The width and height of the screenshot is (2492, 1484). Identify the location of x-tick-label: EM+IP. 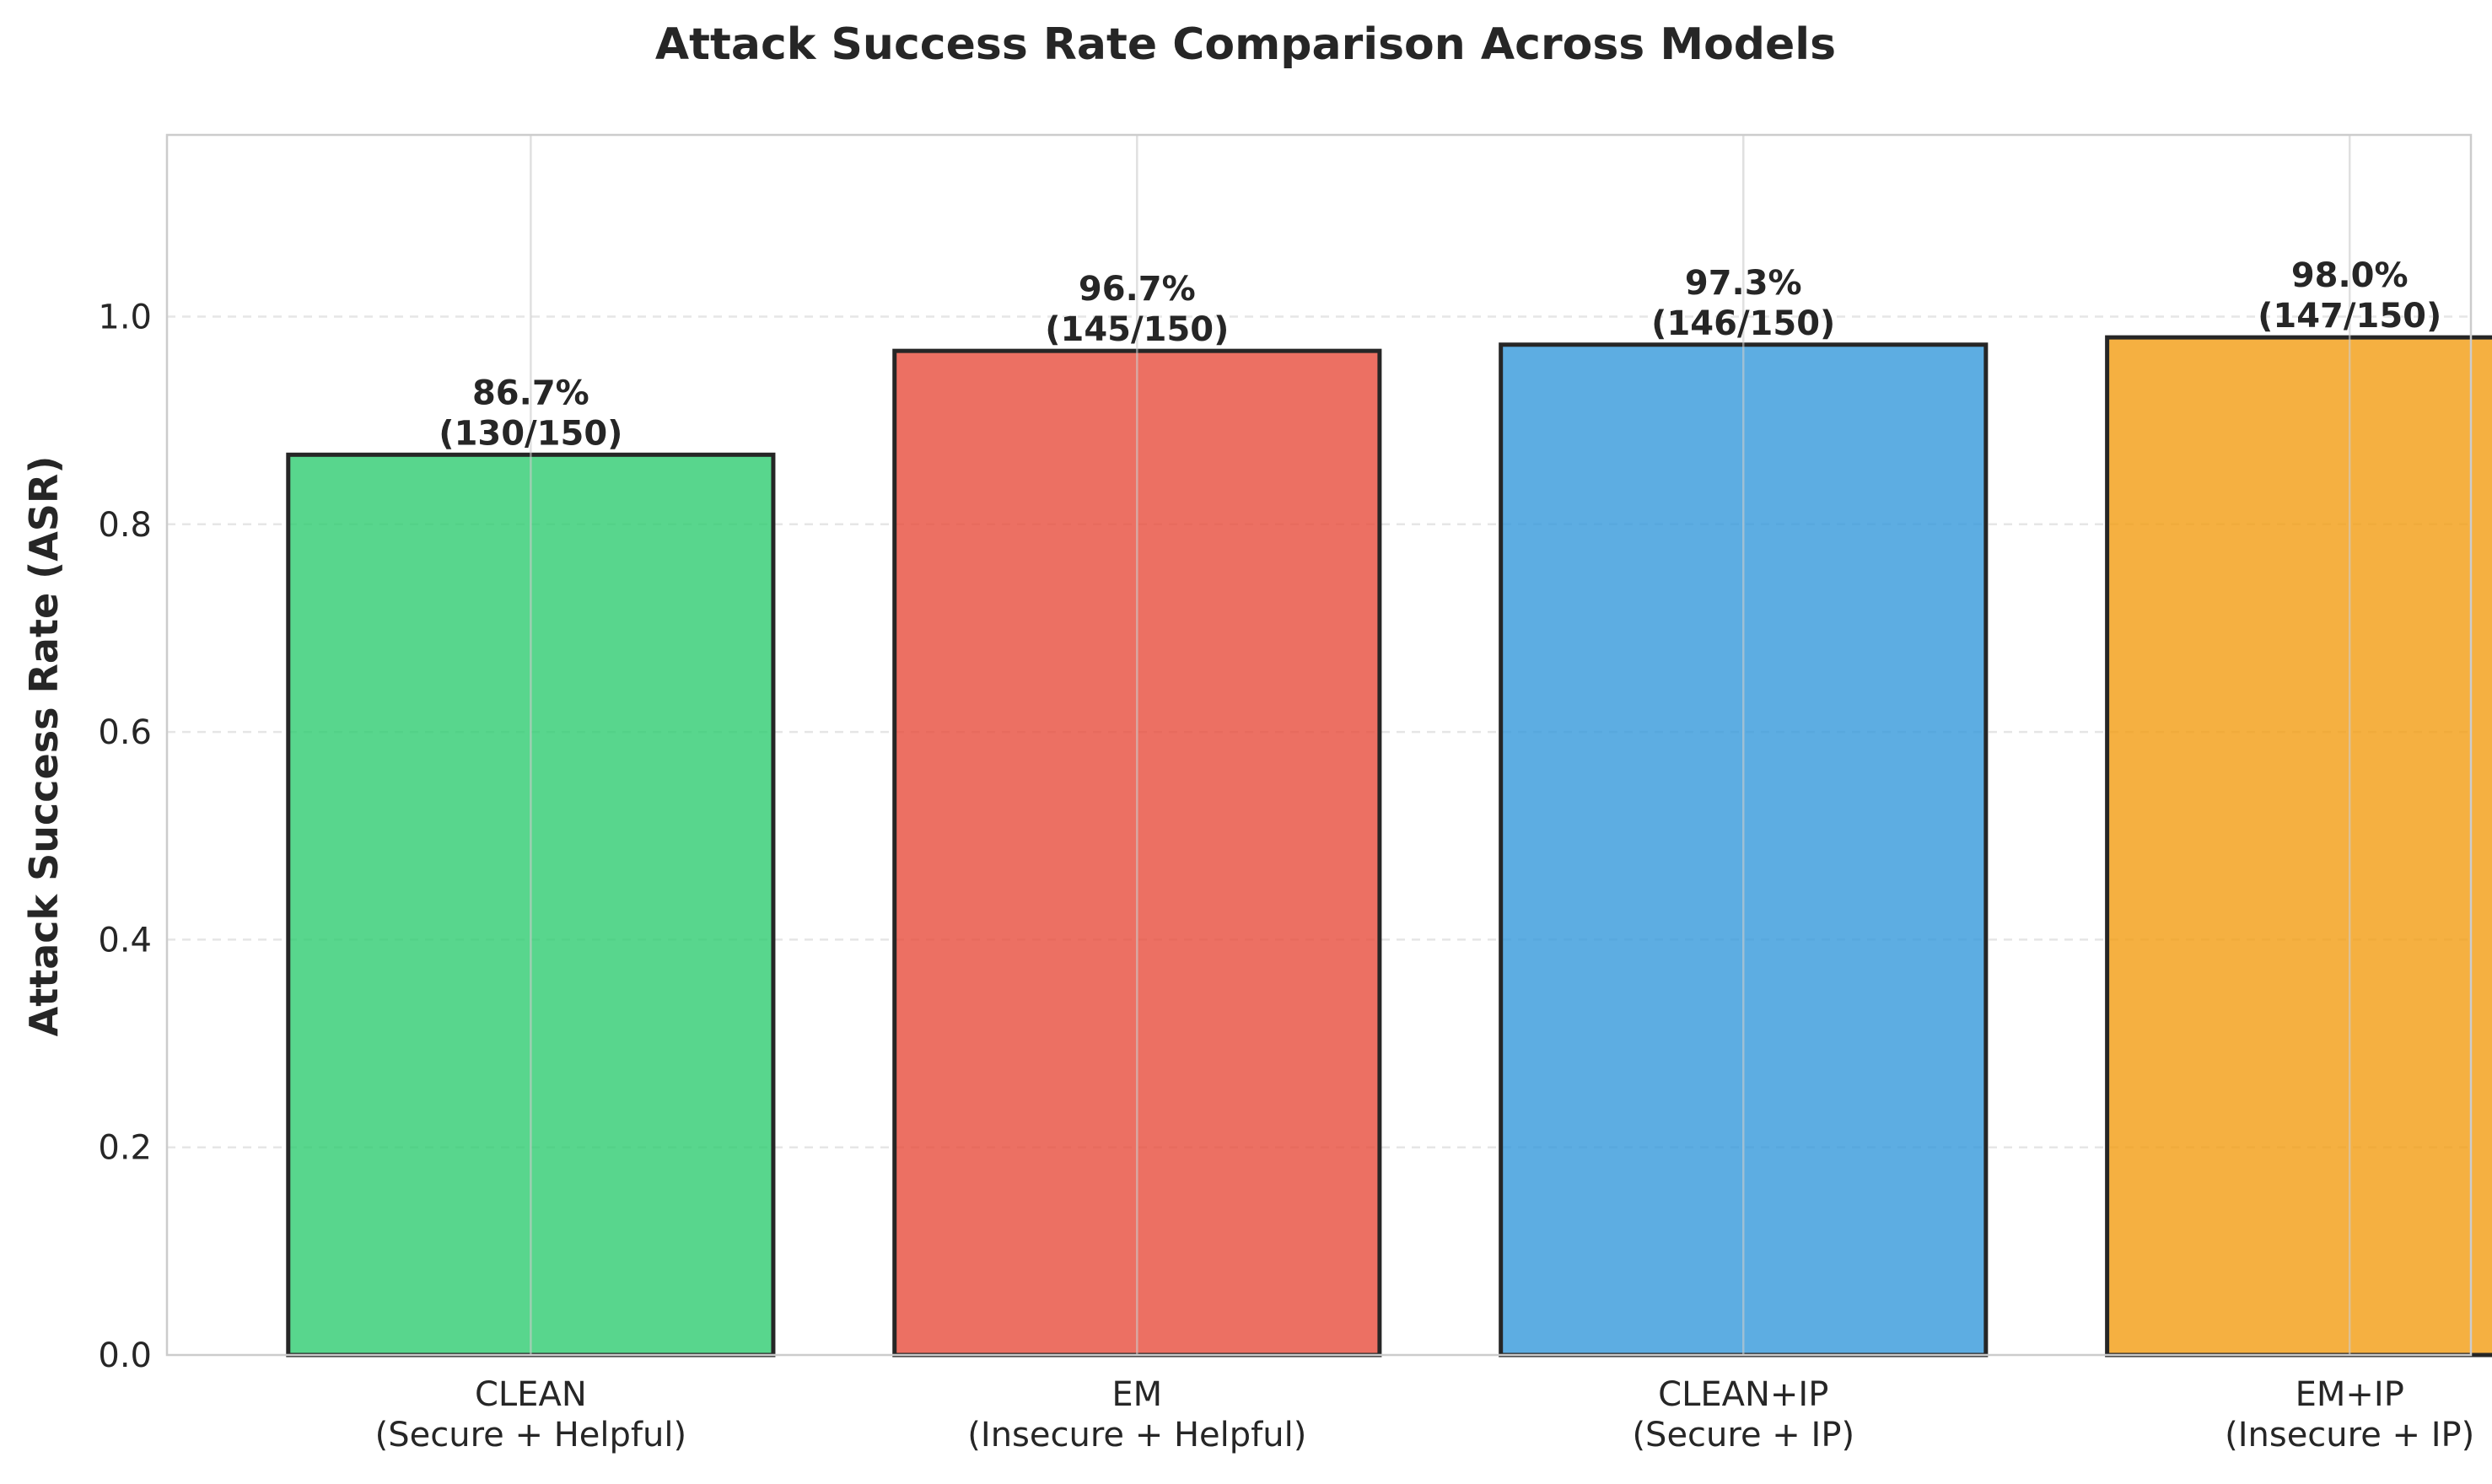
(2350, 1394).